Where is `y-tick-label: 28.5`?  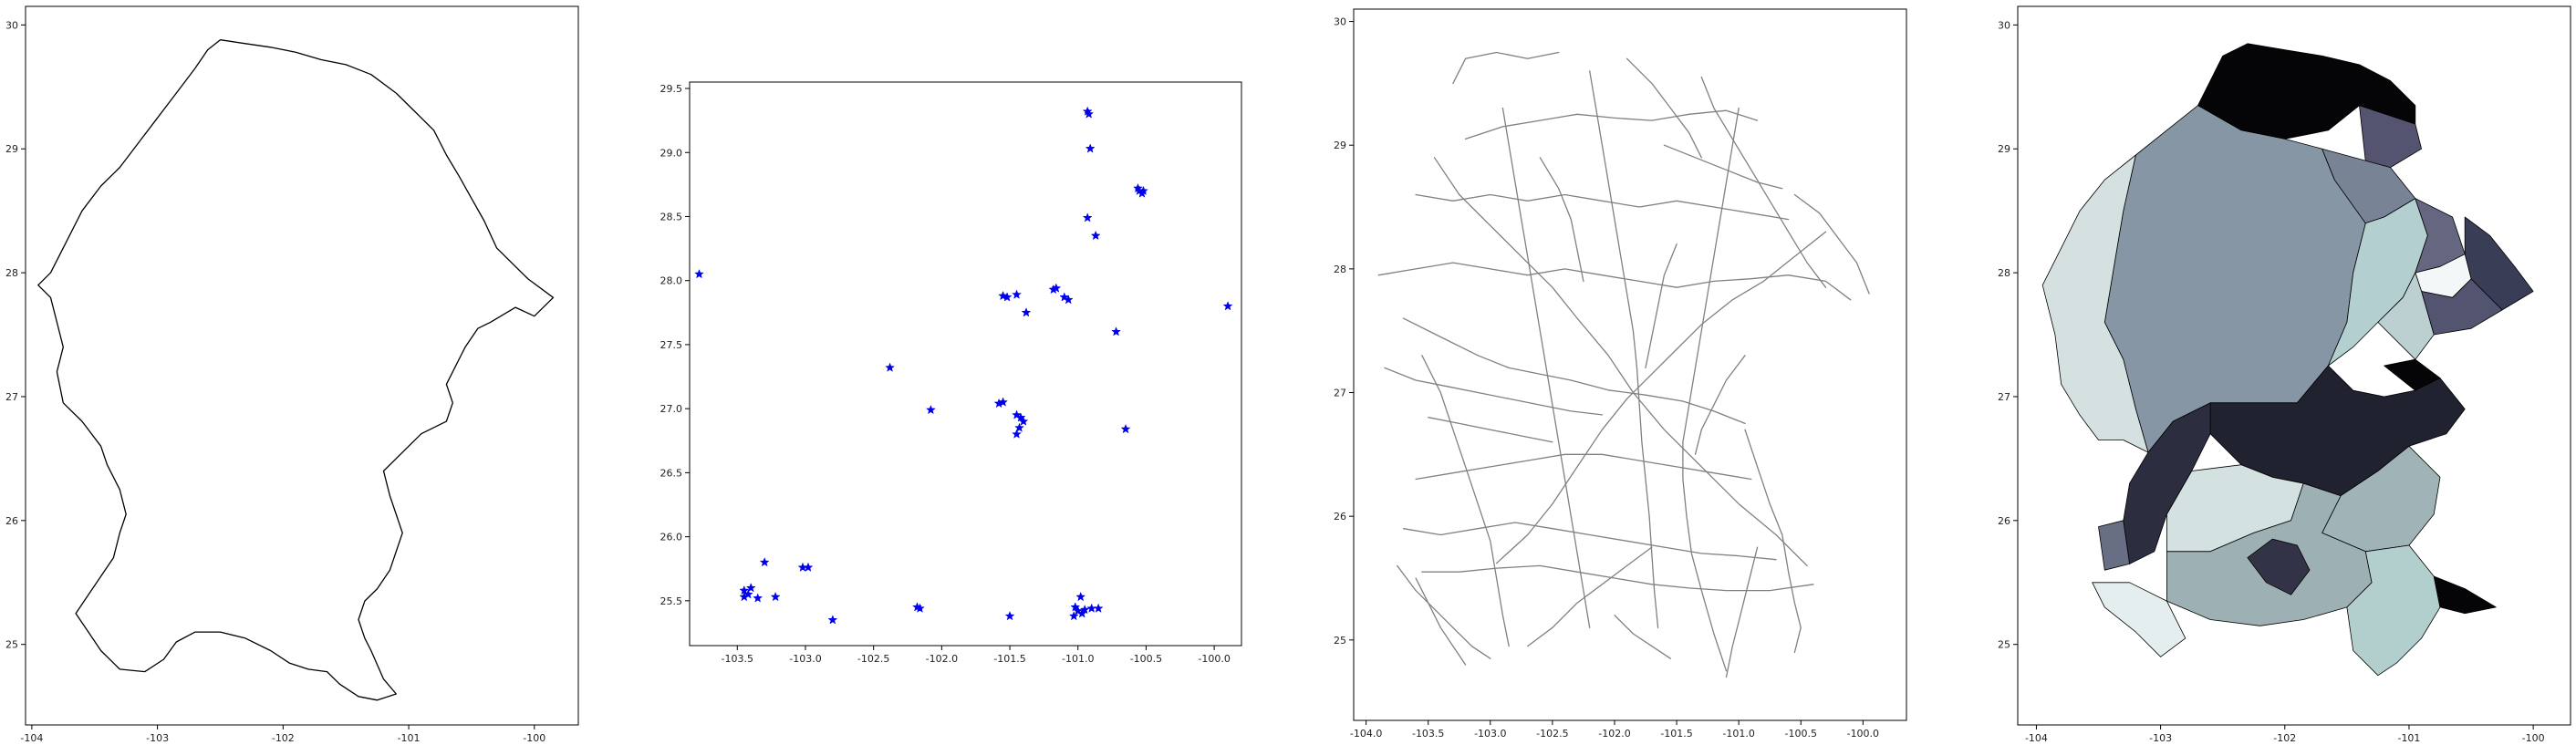 y-tick-label: 28.5 is located at coordinates (671, 216).